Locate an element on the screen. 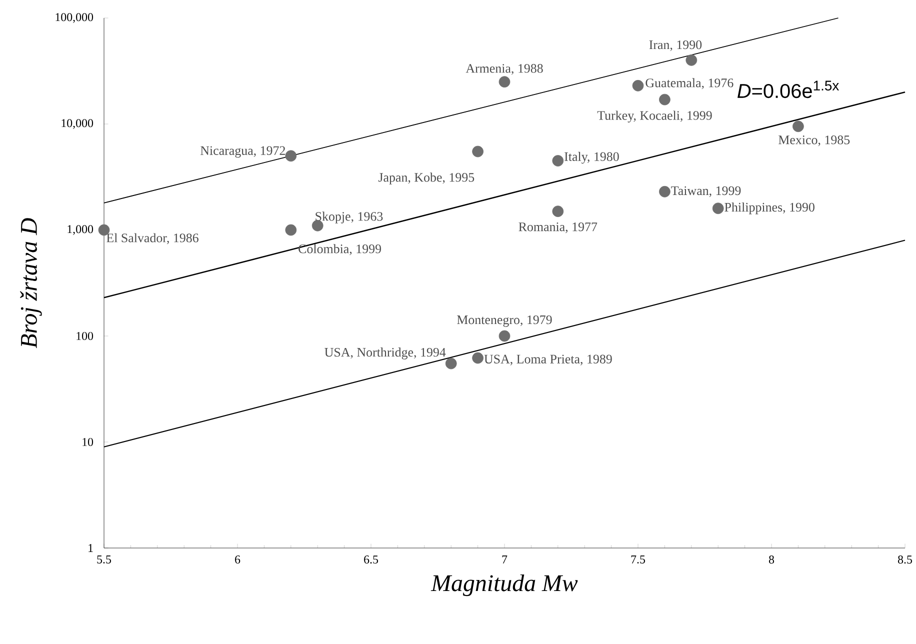  annotation: D=0.06e$^{1.5x}$ is located at coordinates (789, 89).